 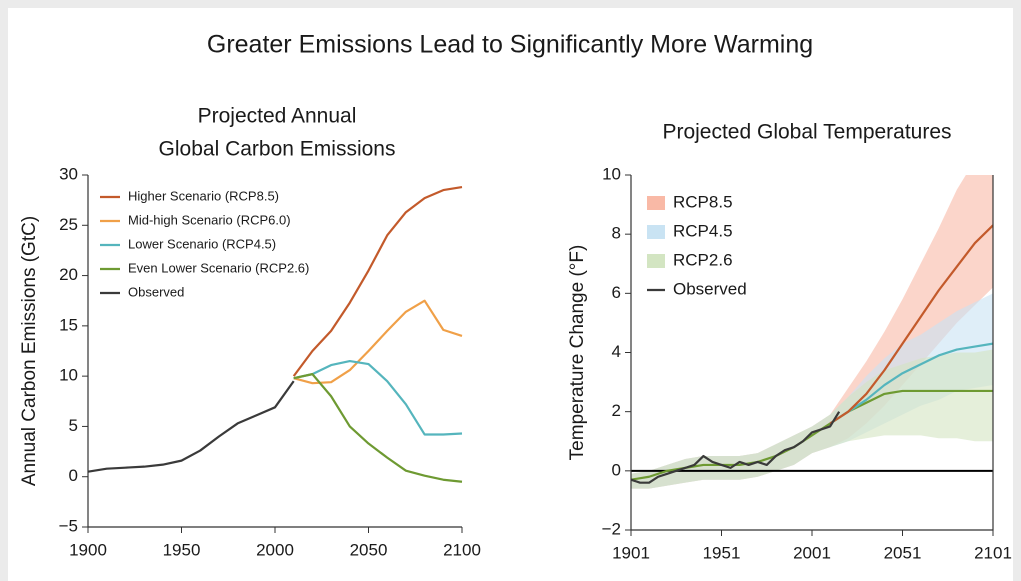 I want to click on observed-line, so click(x=736, y=447).